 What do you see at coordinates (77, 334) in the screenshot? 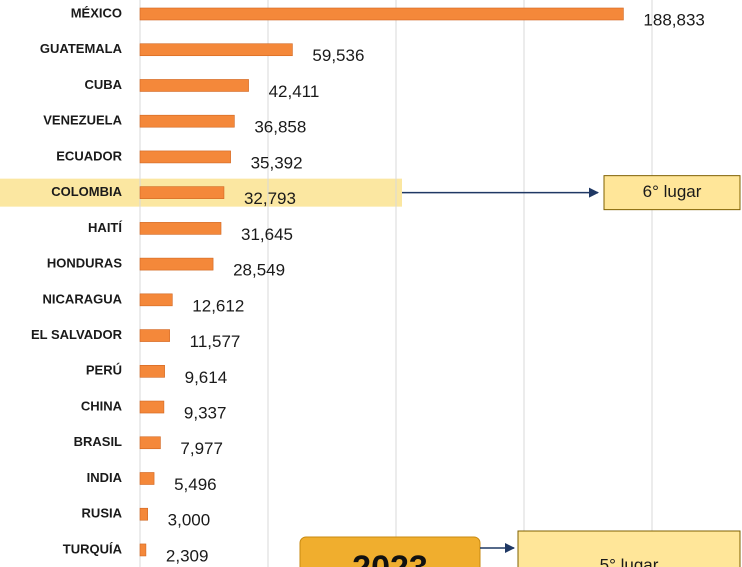
I see `category-label: EL SALVADOR` at bounding box center [77, 334].